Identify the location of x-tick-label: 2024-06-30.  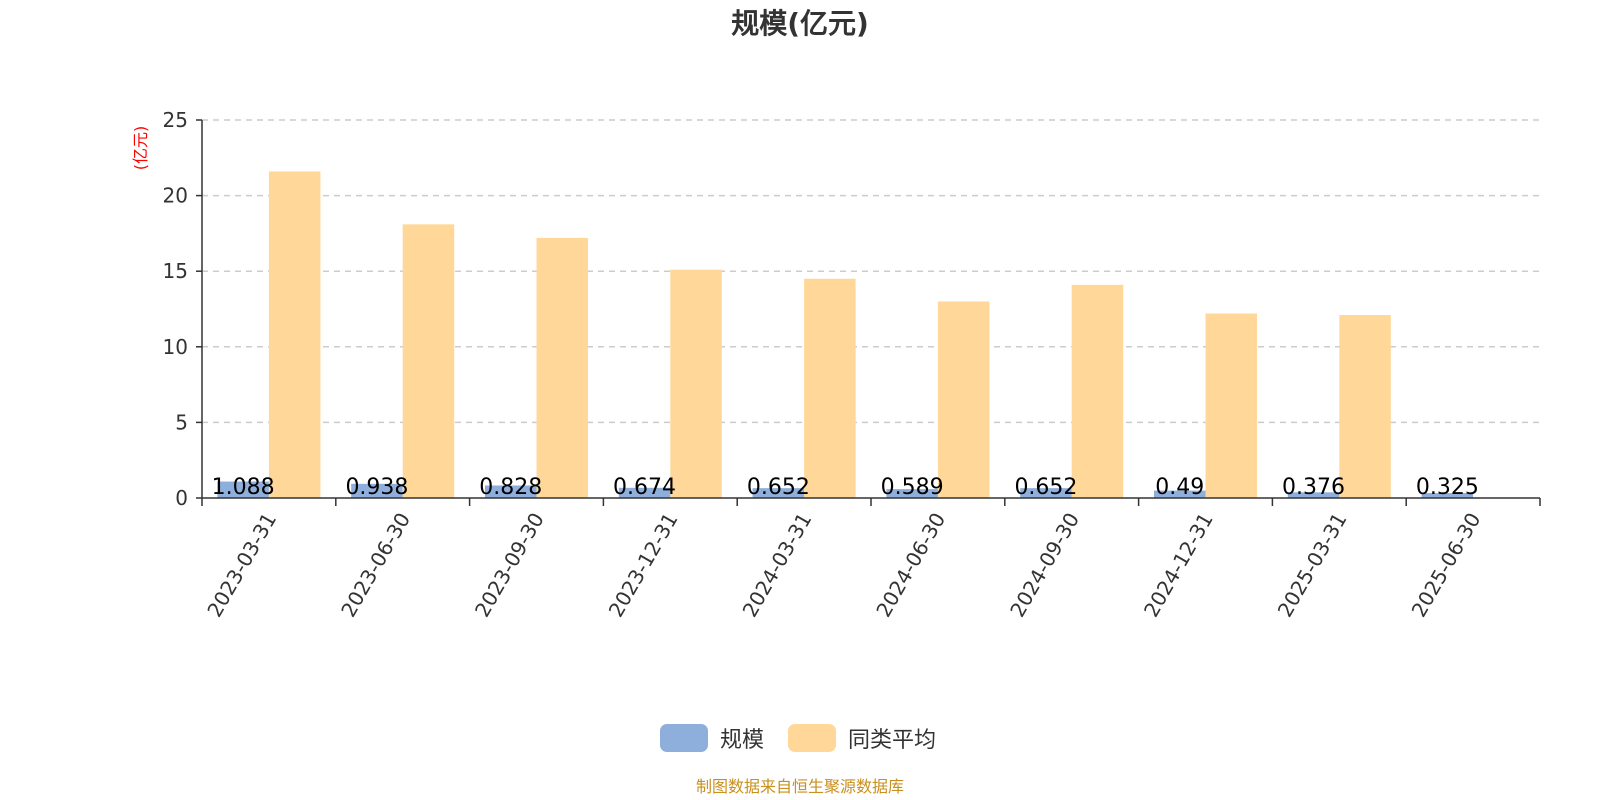
(910, 565).